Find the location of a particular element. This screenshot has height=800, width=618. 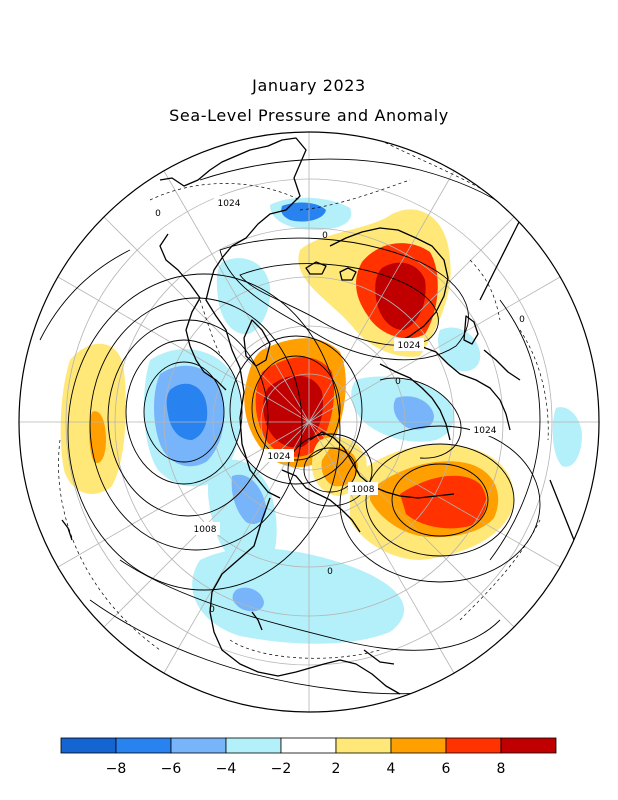

map-title: January 2023 is located at coordinates (309, 85).